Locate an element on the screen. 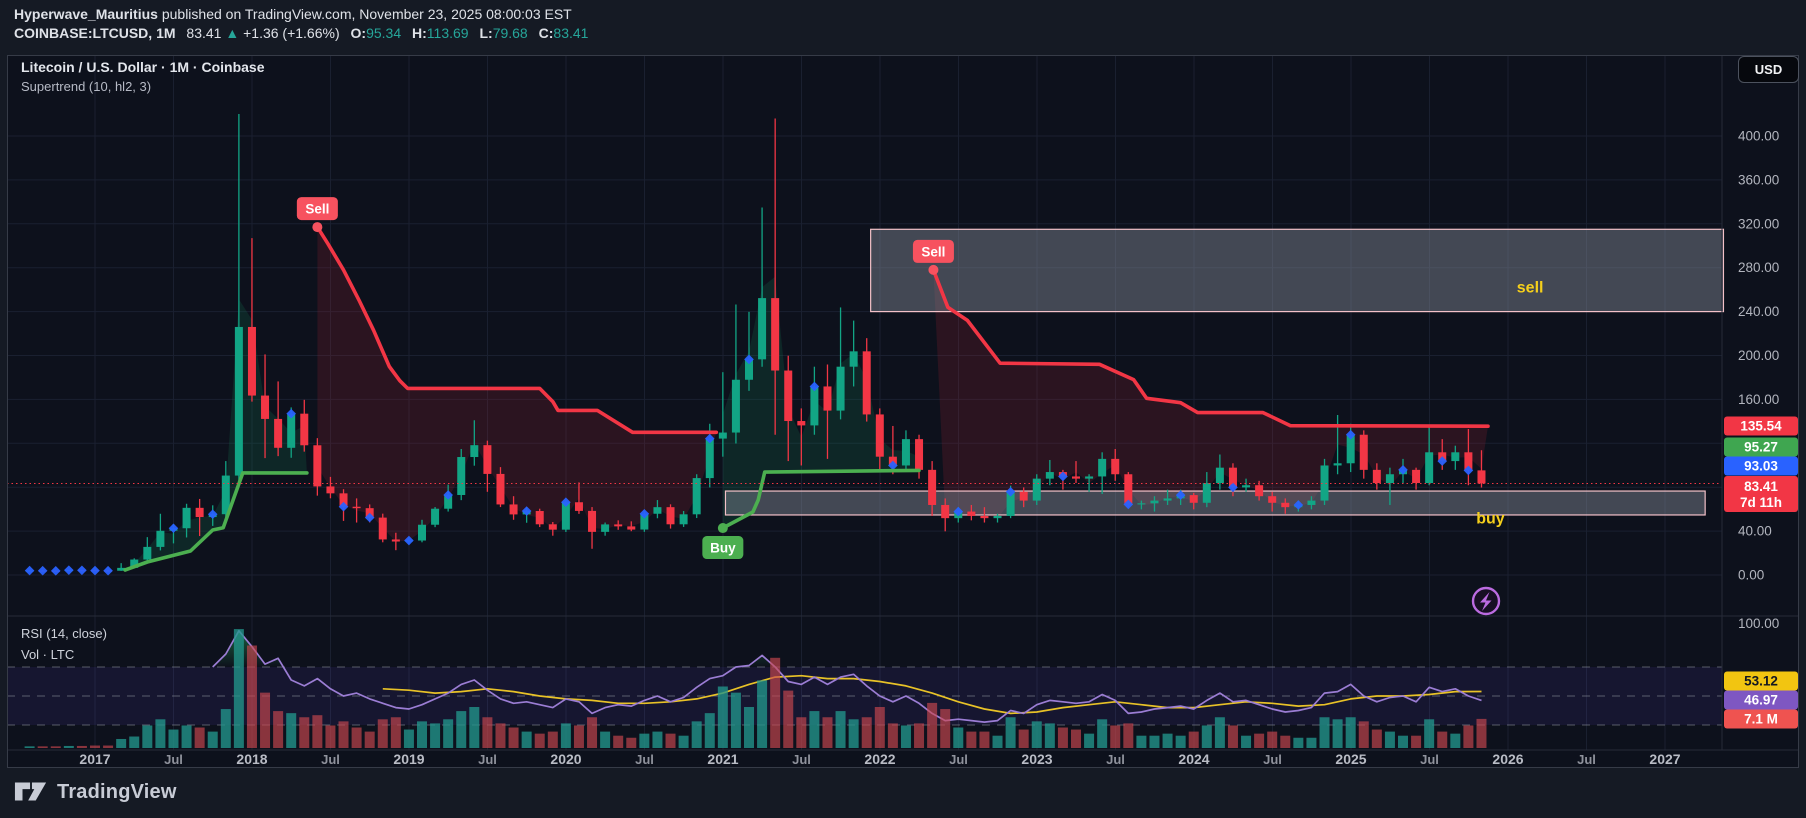 Image resolution: width=1806 pixels, height=818 pixels. chart-legend-title: Litecoin / U.S. Dollar · 1M · Coinbase is located at coordinates (143, 67).